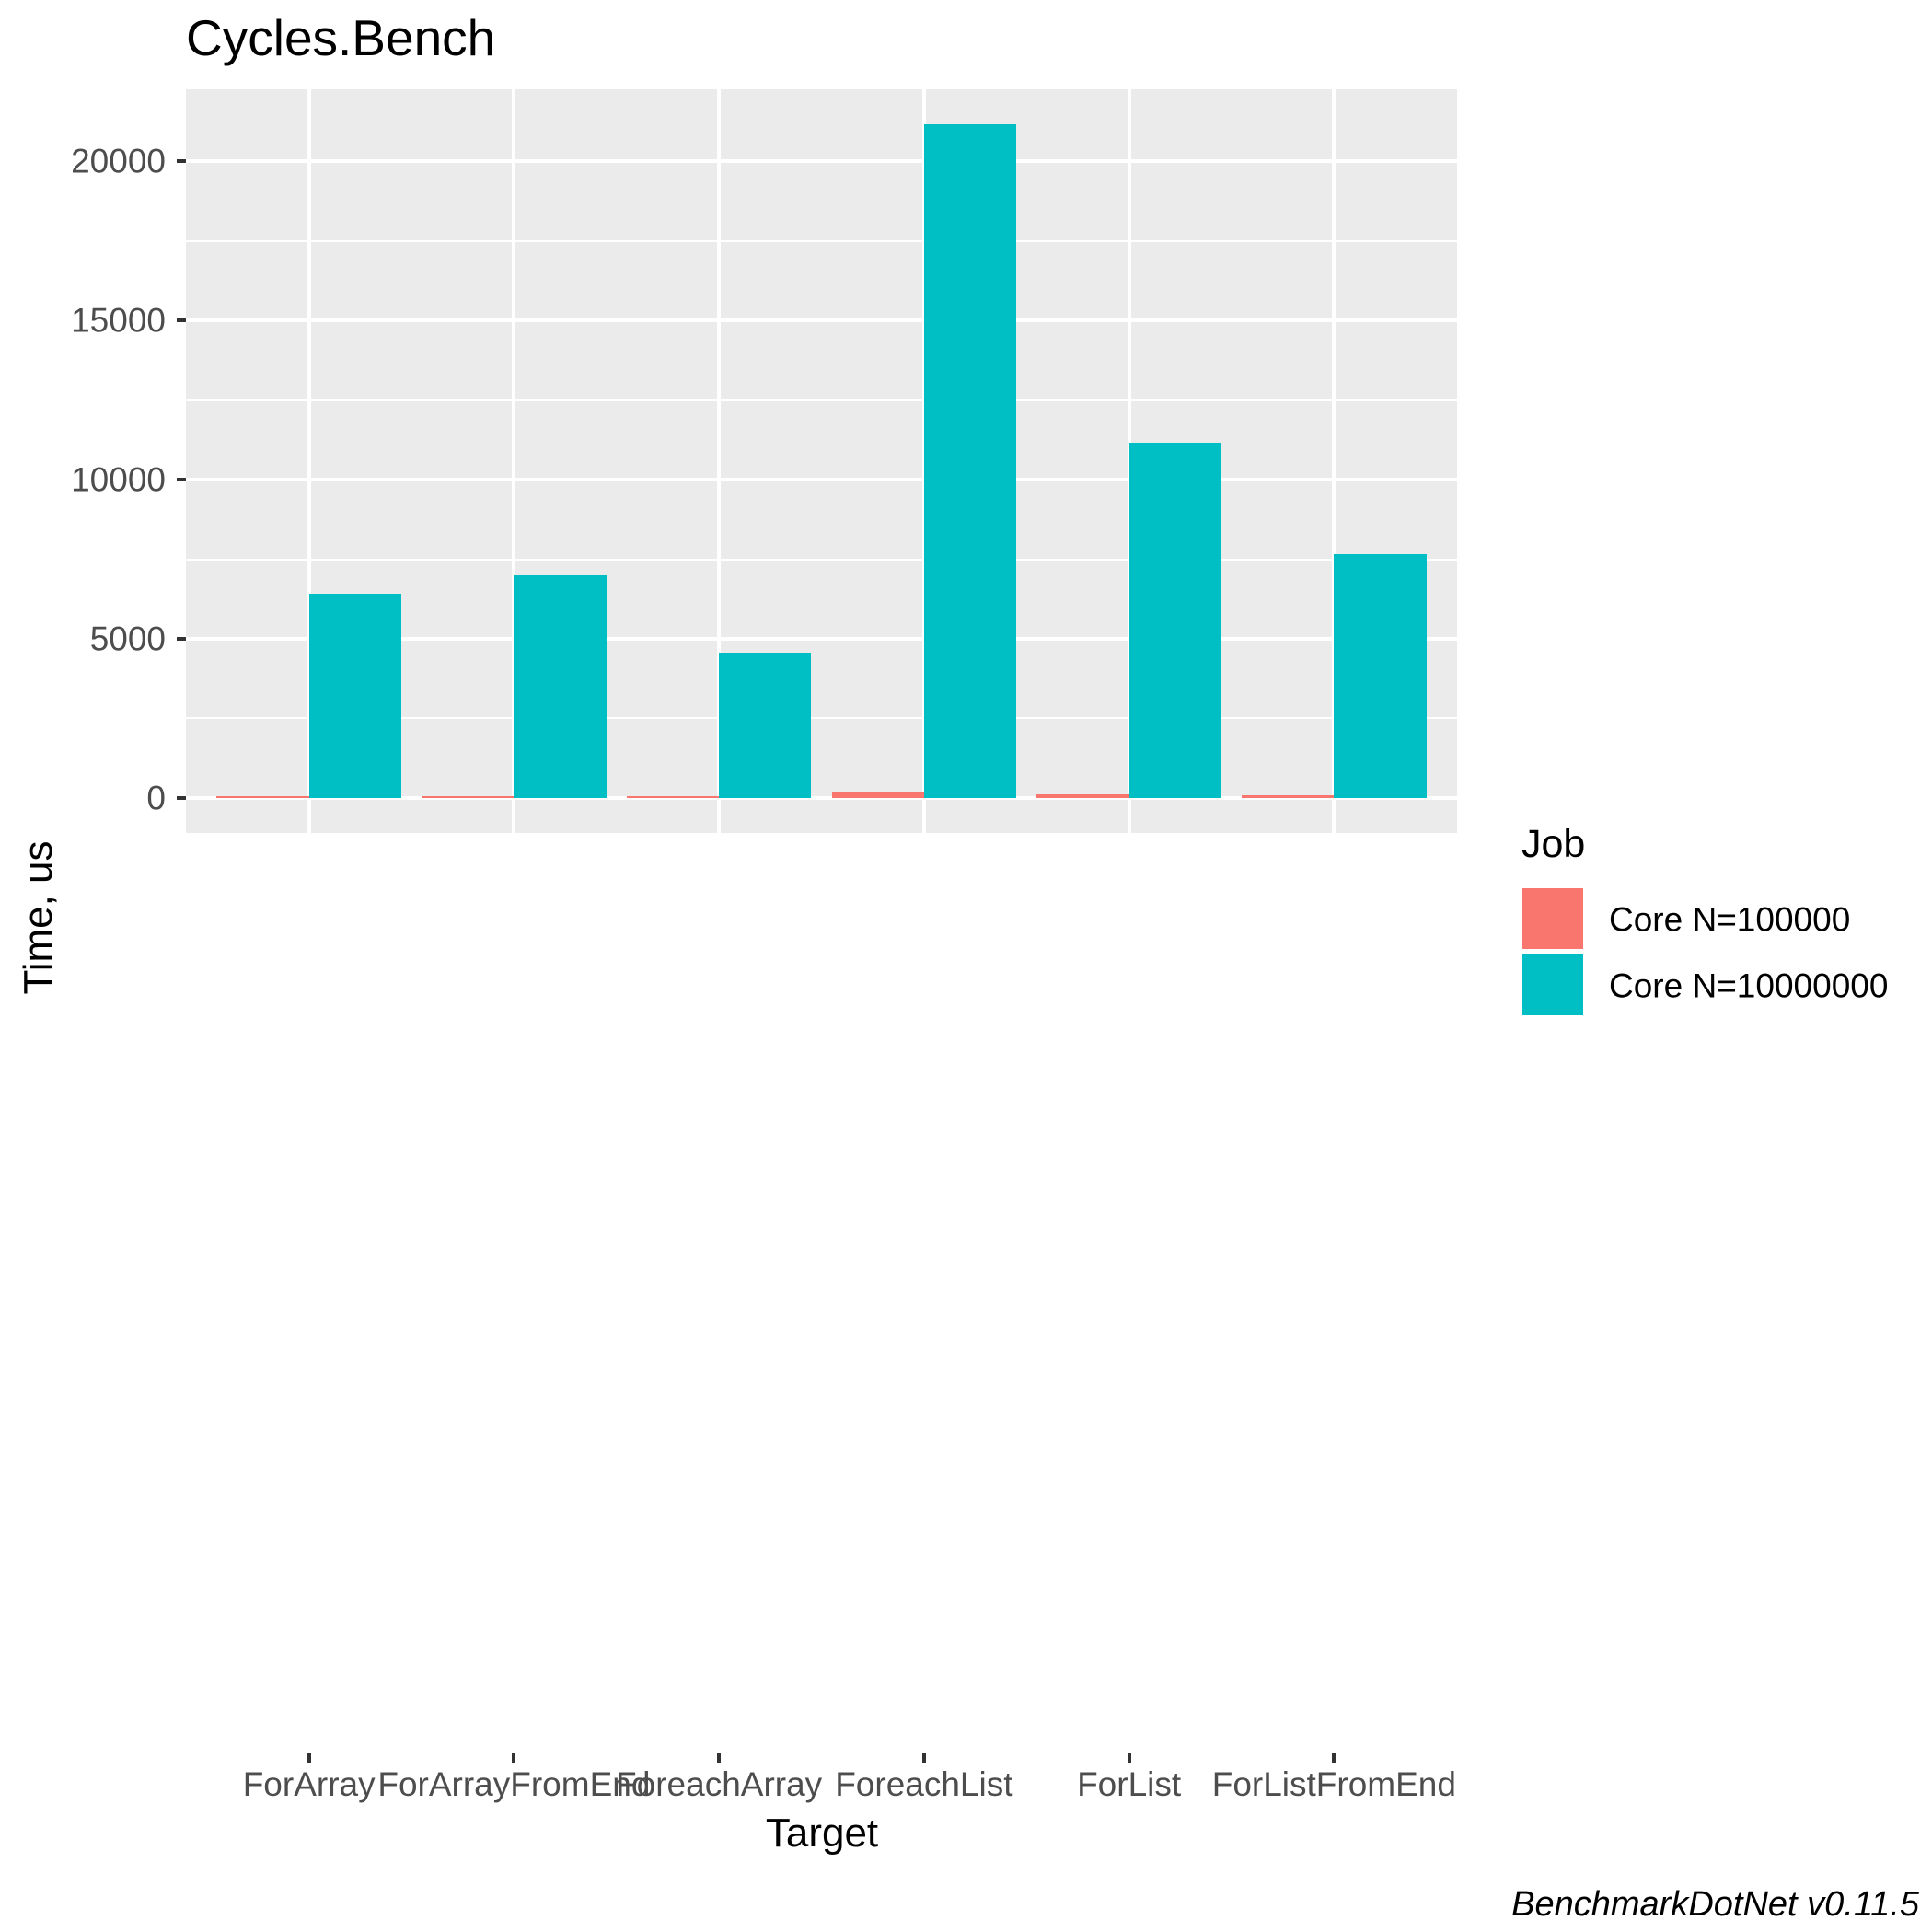 The image size is (1932, 1932). I want to click on y-tick-label: 5000, so click(127, 639).